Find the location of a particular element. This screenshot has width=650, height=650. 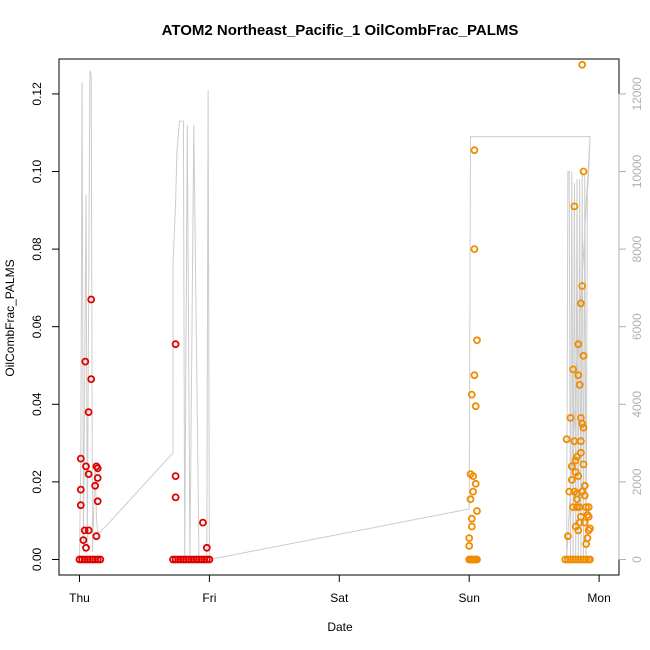

y2-tick-label: 4000 is located at coordinates (637, 404).